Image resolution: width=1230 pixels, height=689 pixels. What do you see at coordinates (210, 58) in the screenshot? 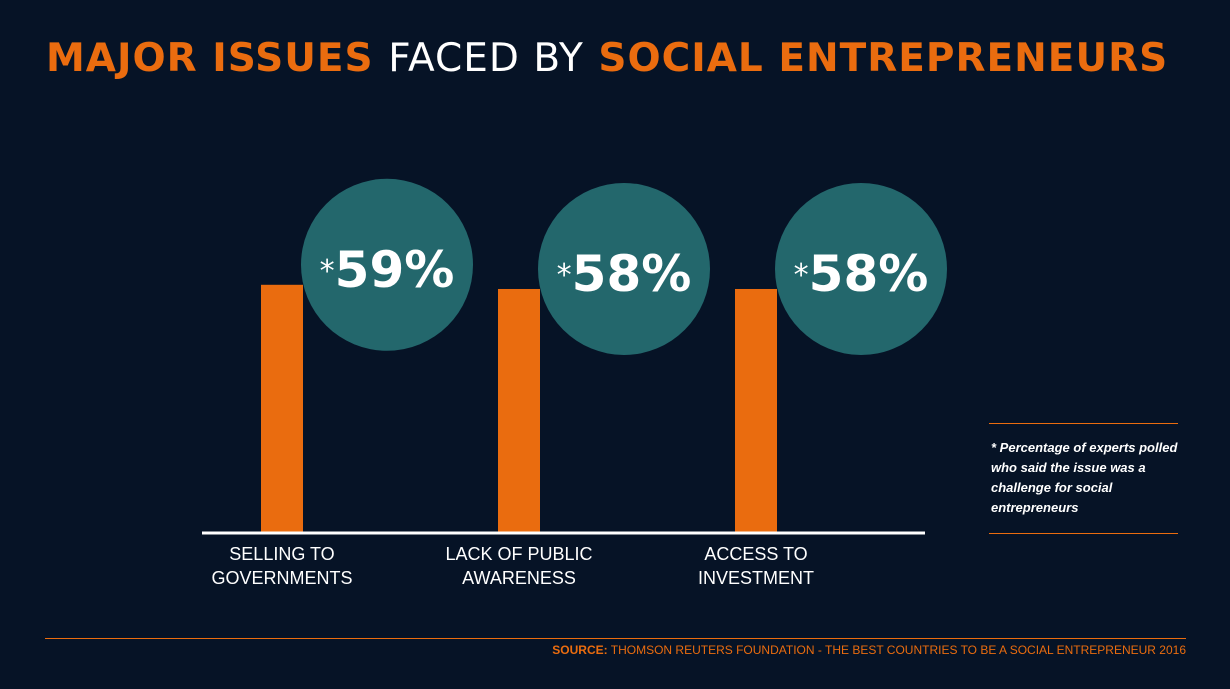
I see `title-highlight-1: MAJOR ISSUES` at bounding box center [210, 58].